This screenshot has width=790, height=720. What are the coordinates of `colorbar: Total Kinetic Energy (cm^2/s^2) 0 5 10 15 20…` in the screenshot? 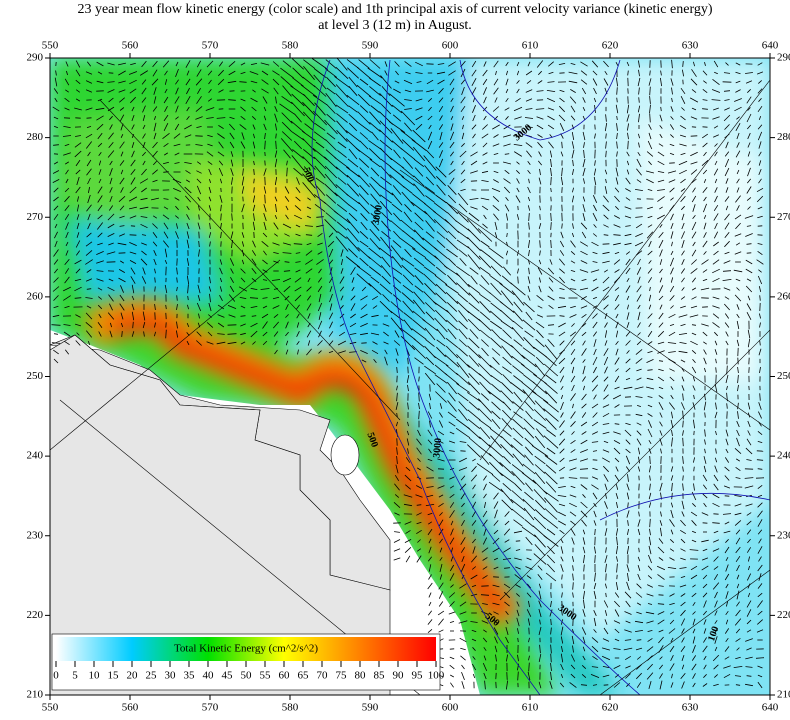 It's located at (248, 662).